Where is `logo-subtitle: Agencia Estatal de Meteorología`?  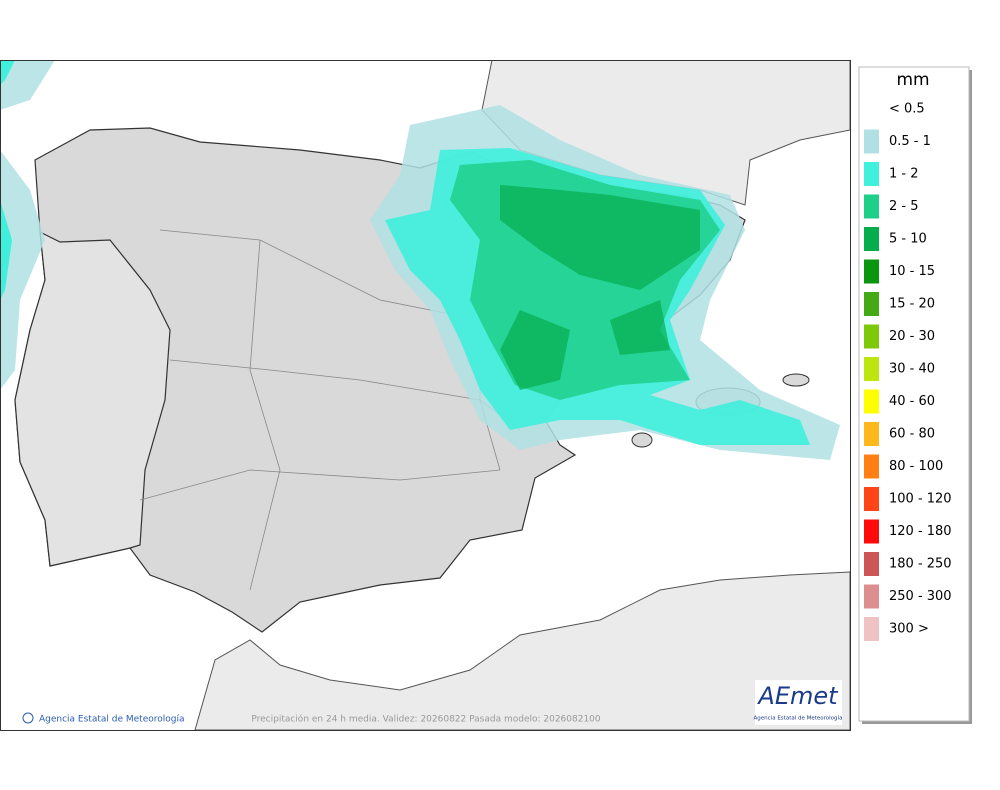
logo-subtitle: Agencia Estatal de Meteorología is located at coordinates (798, 718).